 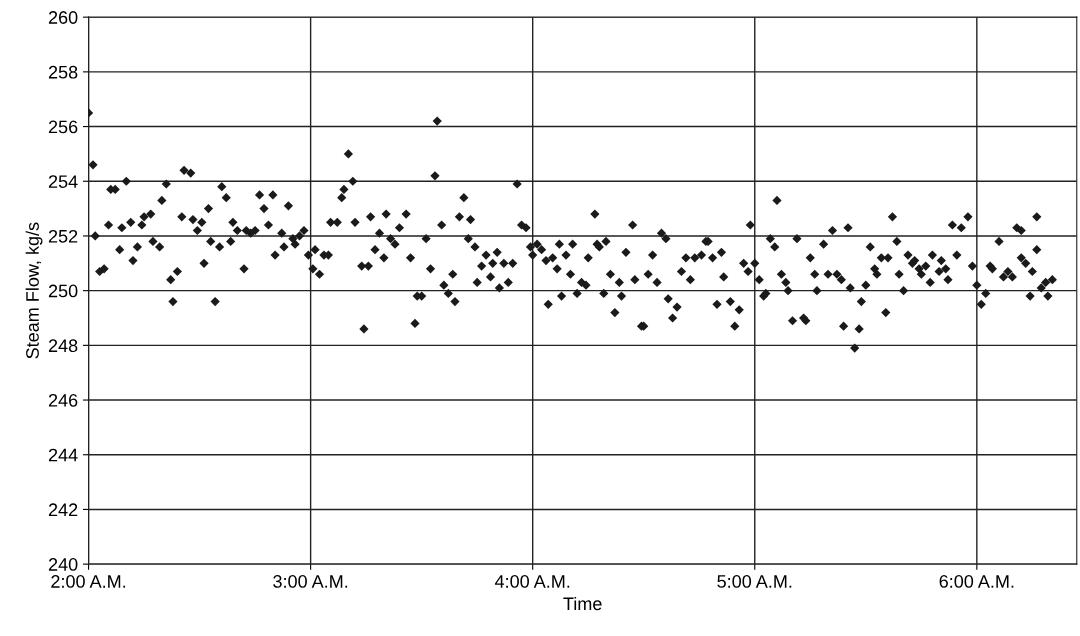 I want to click on x-tick-label: 4:00 A.M., so click(x=532, y=581).